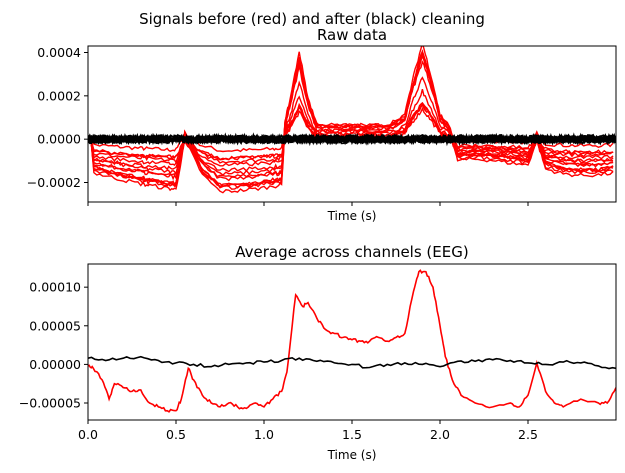 Image resolution: width=625 pixels, height=473 pixels. What do you see at coordinates (351, 252) in the screenshot?
I see `average-title: Average across channels (EEG)` at bounding box center [351, 252].